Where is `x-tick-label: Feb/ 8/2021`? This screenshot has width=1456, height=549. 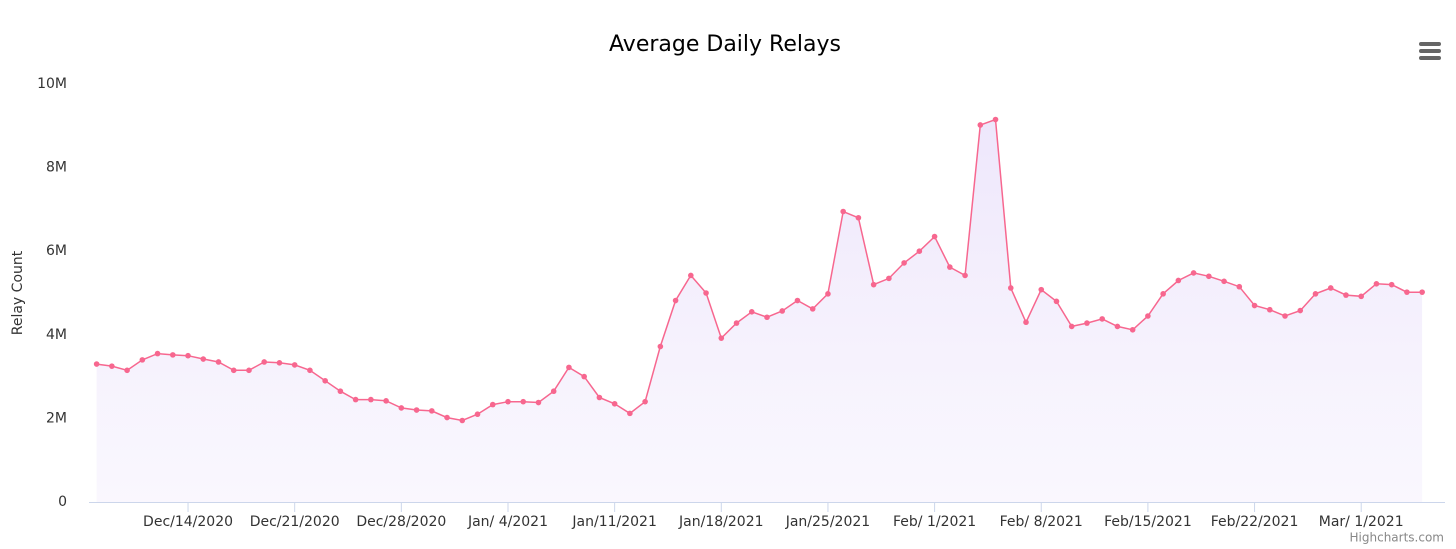
x-tick-label: Feb/ 8/2021 is located at coordinates (1041, 522).